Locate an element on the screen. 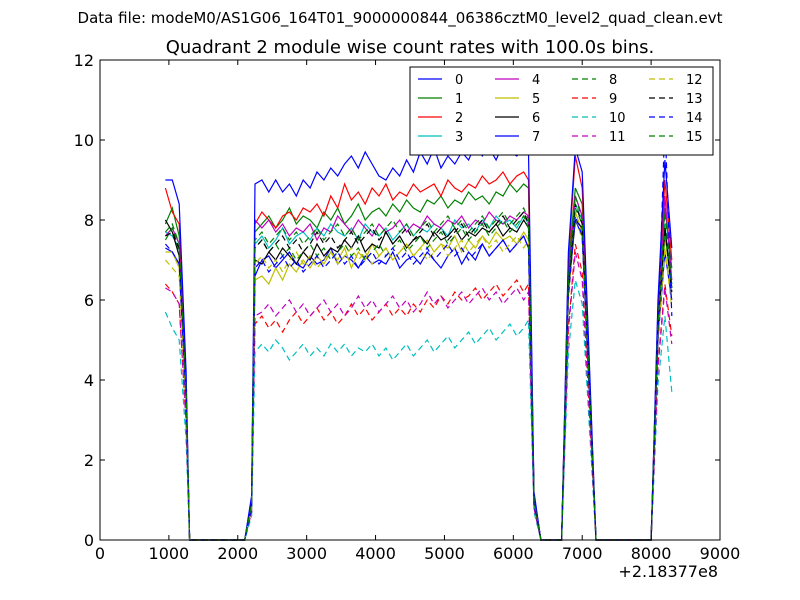  x-tick-label: 8000 is located at coordinates (651, 553).